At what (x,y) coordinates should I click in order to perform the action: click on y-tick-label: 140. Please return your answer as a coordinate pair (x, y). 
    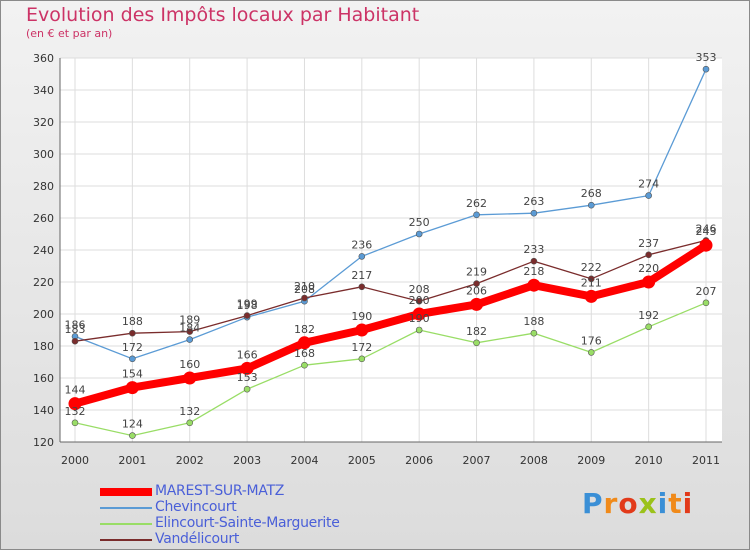
    Looking at the image, I should click on (43, 410).